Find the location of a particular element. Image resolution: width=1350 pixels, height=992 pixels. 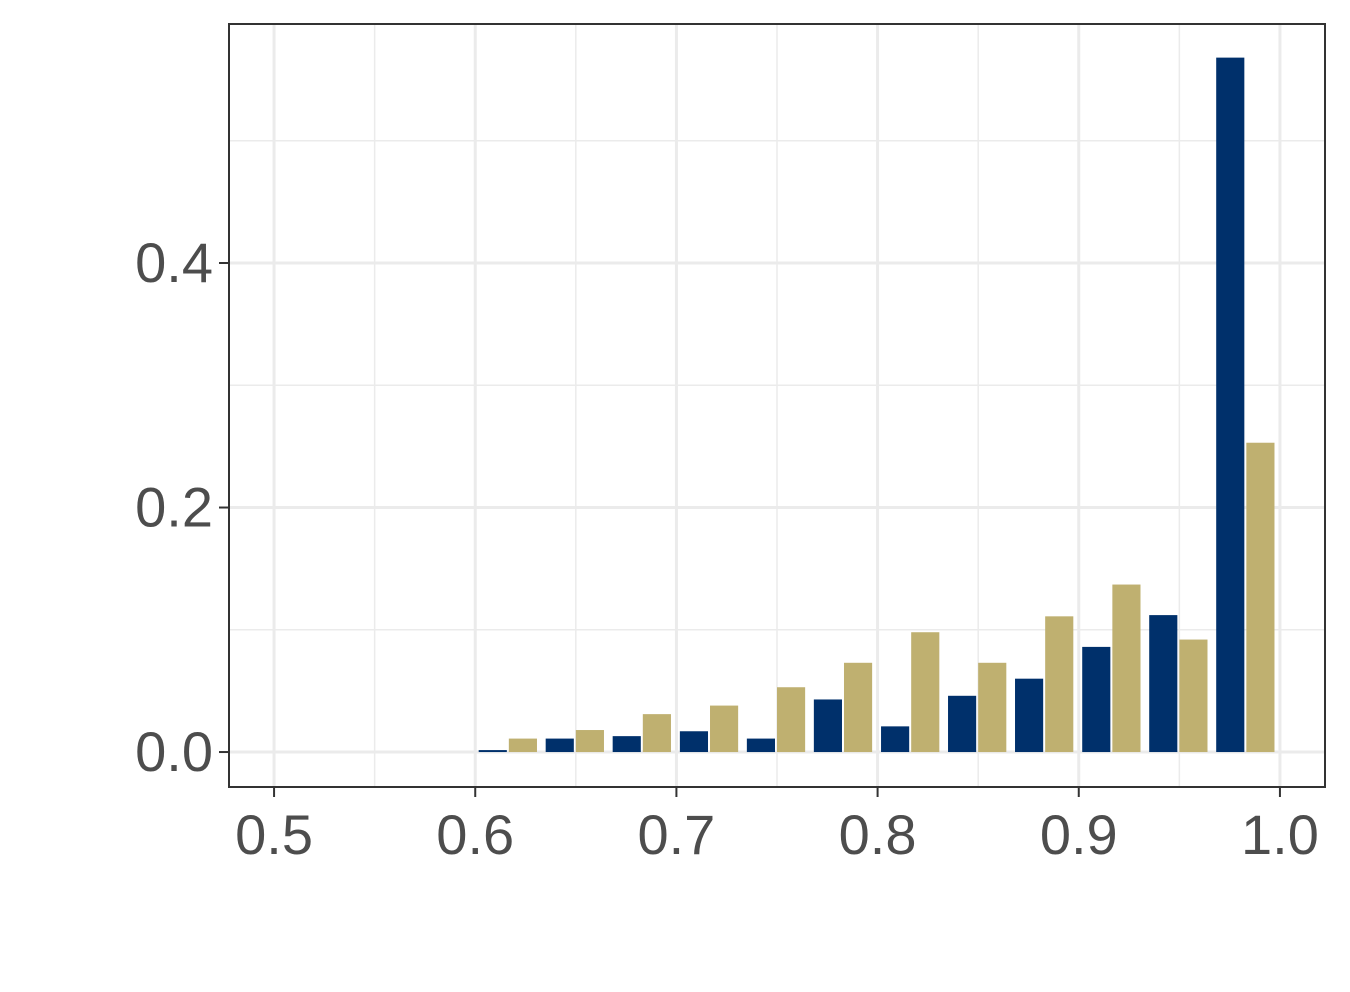

y-tick-label: 0.4 is located at coordinates (174, 262).